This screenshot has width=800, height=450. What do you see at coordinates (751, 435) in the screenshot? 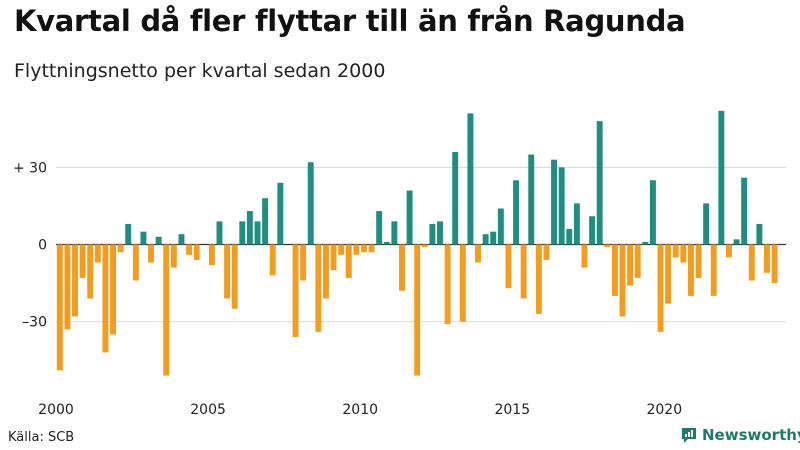
I see `brand-name: Newsworthy` at bounding box center [751, 435].